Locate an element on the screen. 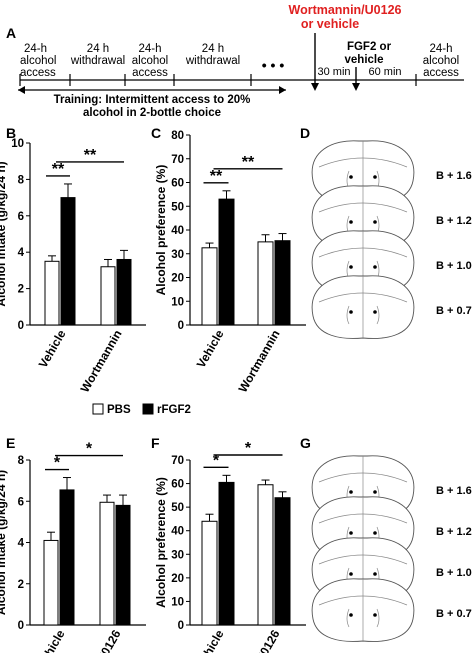  chart-e-y-label: Alcohol Intake (g/kg/24 h) is located at coordinates (4, 542).